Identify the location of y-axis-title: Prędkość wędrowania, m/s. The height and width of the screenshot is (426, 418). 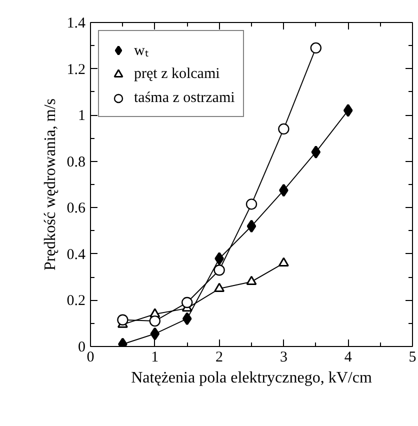
(50, 184).